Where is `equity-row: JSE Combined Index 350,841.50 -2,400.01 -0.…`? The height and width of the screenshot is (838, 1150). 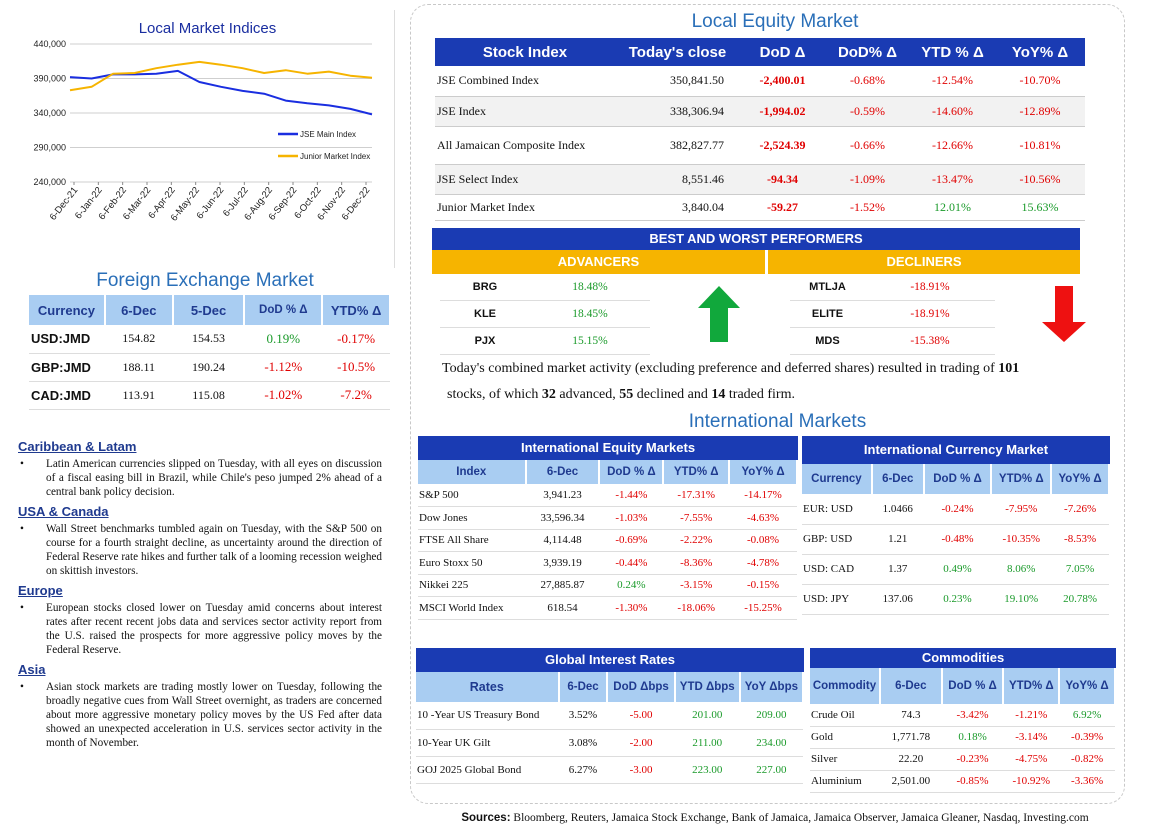
equity-row: JSE Combined Index 350,841.50 -2,400.01 -0.… is located at coordinates (760, 81).